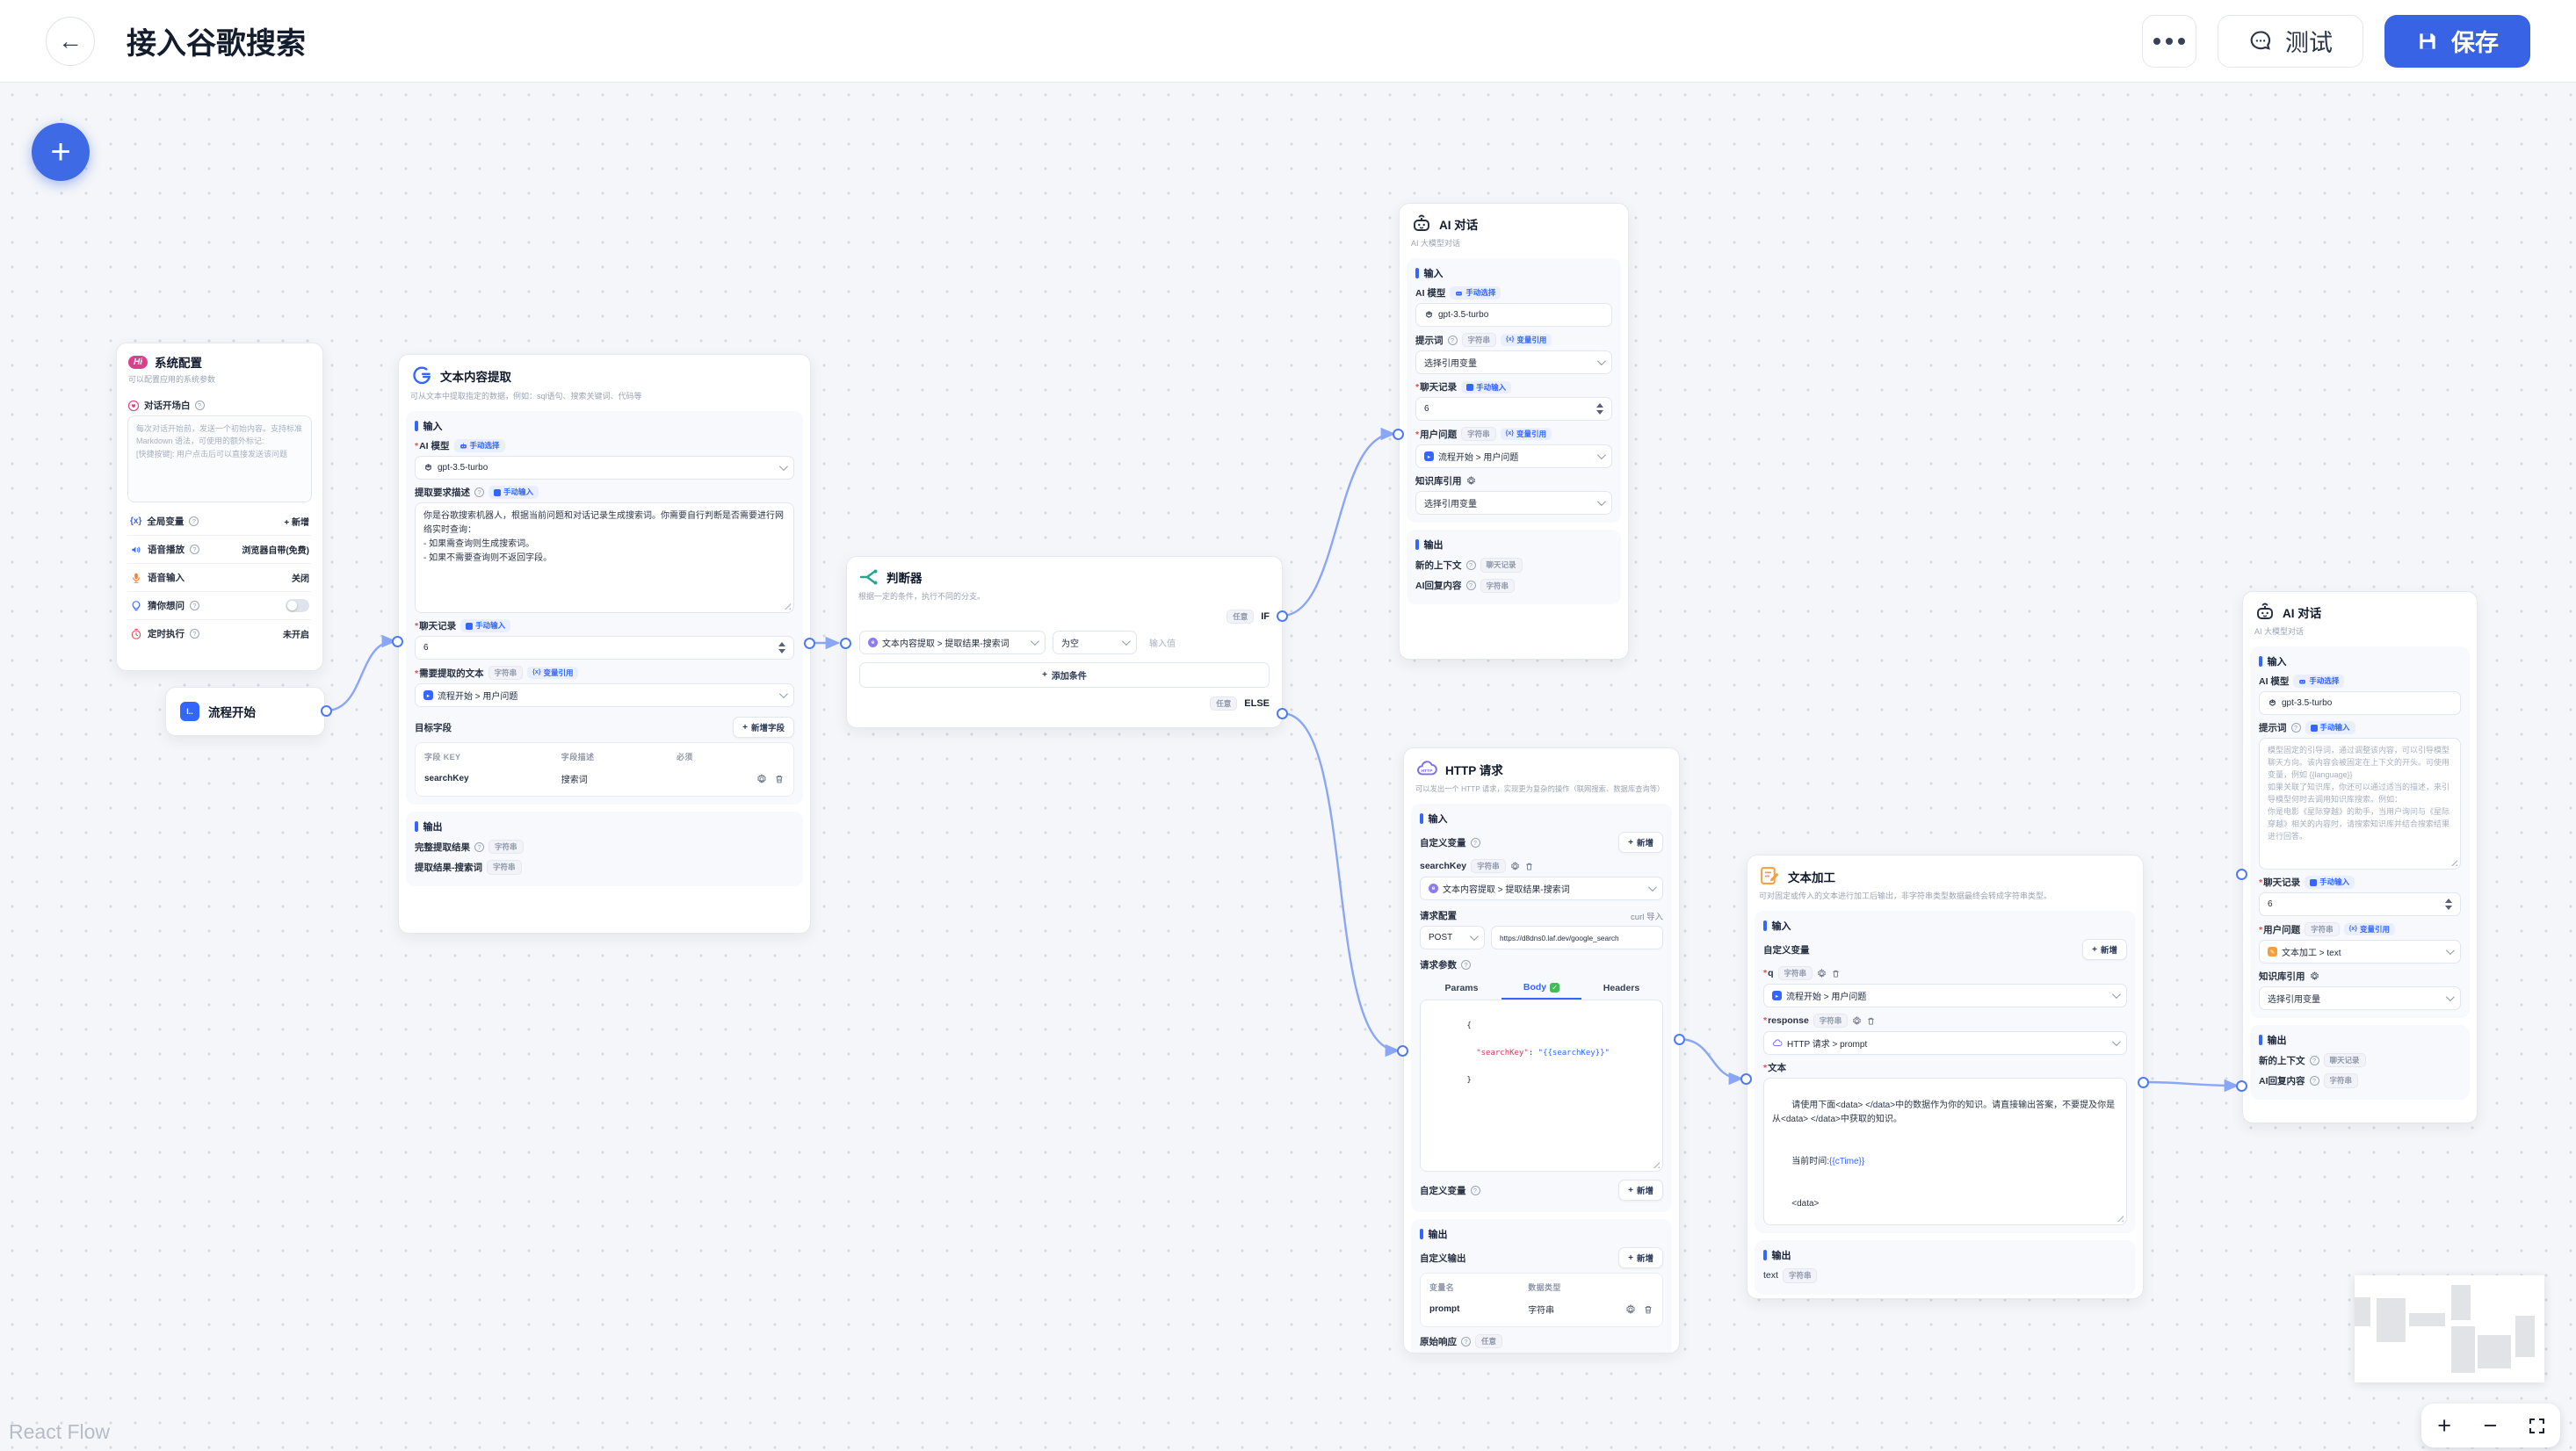 The width and height of the screenshot is (2576, 1451). What do you see at coordinates (1541, 1086) in the screenshot?
I see `body-code-editor: { "searchKey": "{{searchKey}}" }` at bounding box center [1541, 1086].